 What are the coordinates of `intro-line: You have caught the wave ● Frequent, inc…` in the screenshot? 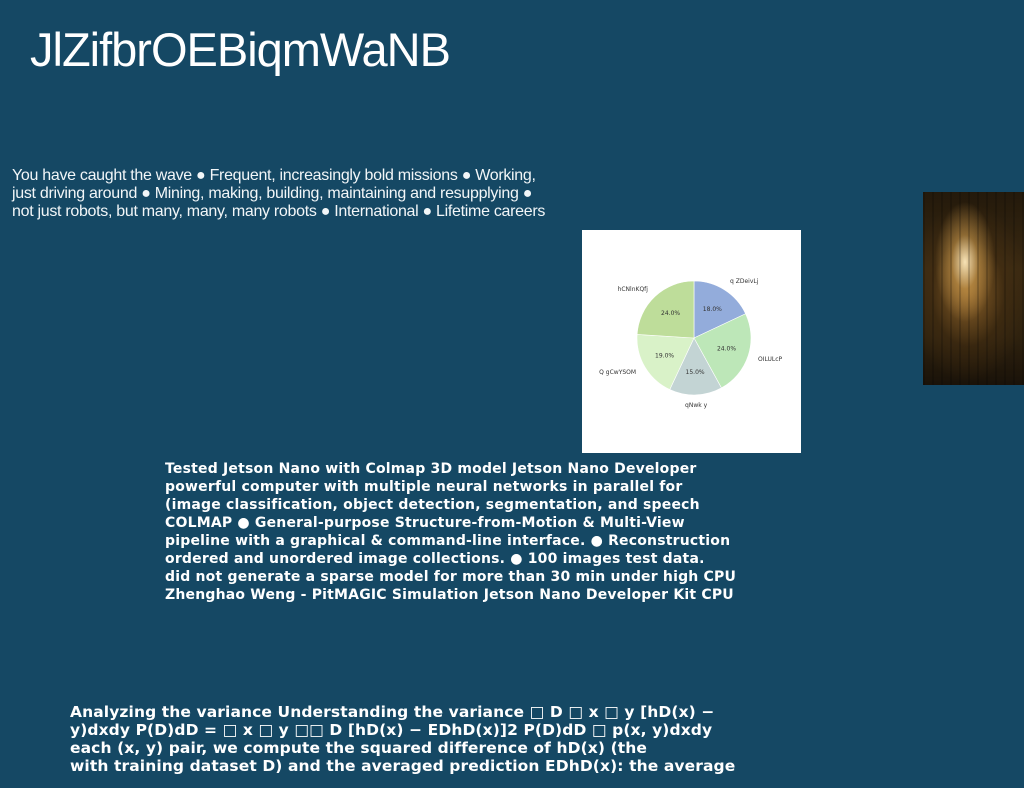 It's located at (274, 175).